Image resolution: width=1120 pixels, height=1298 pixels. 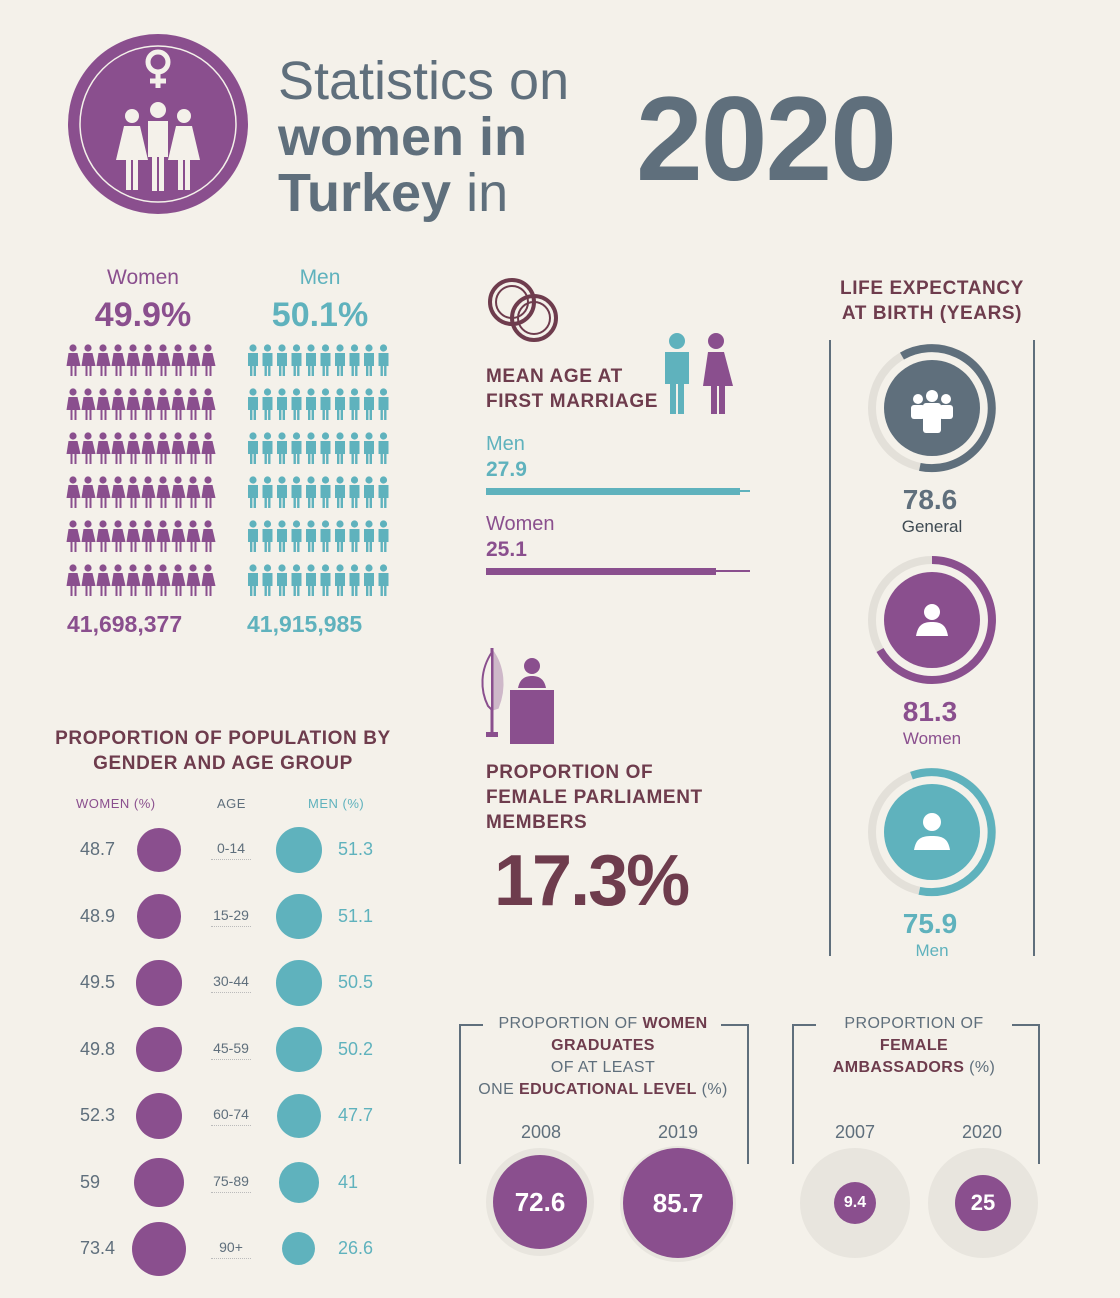 What do you see at coordinates (318, 472) in the screenshot?
I see `men-pictogram-grid` at bounding box center [318, 472].